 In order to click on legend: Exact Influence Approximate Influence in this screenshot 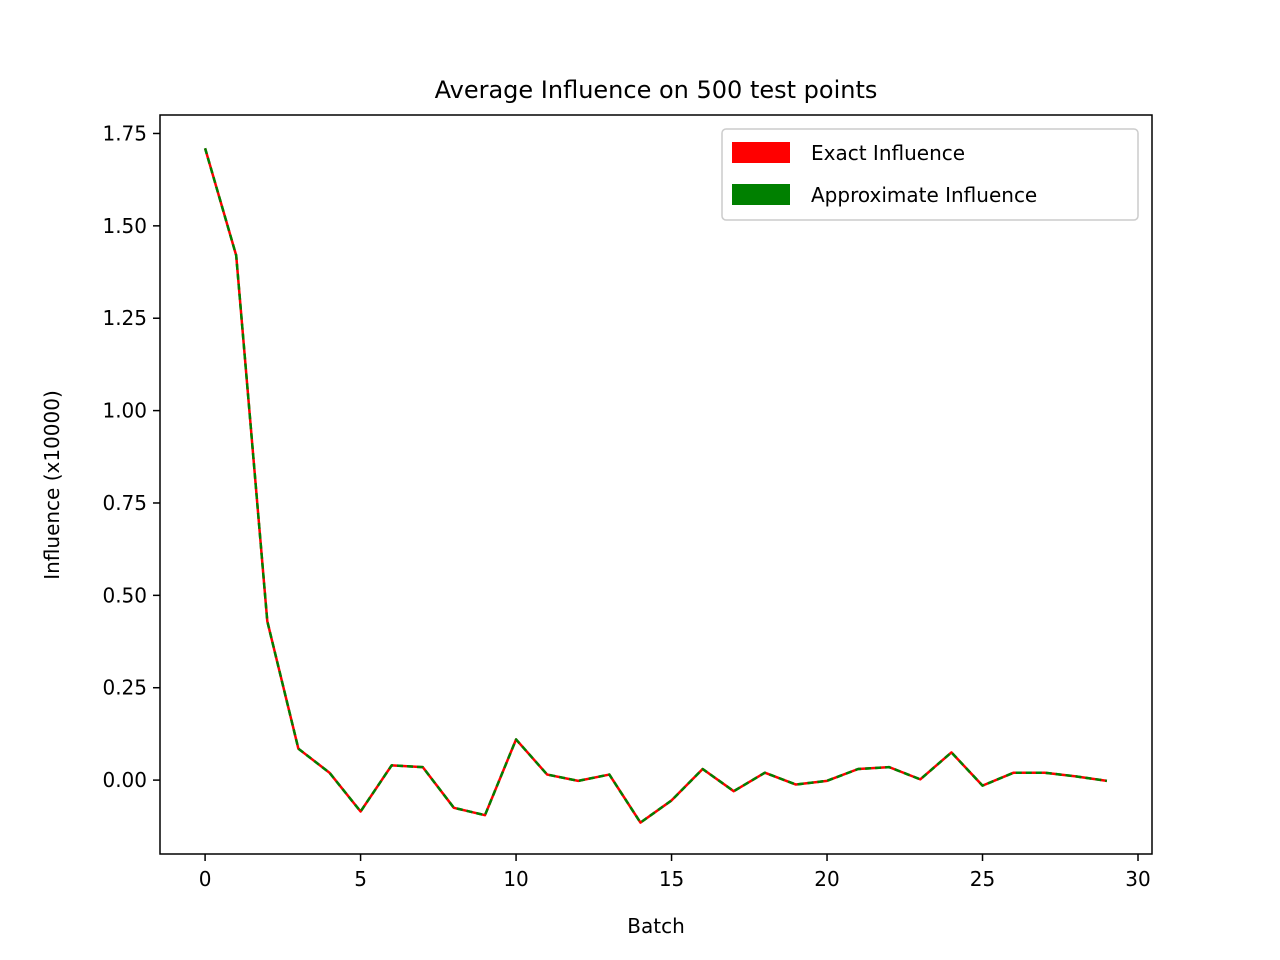, I will do `click(930, 174)`.